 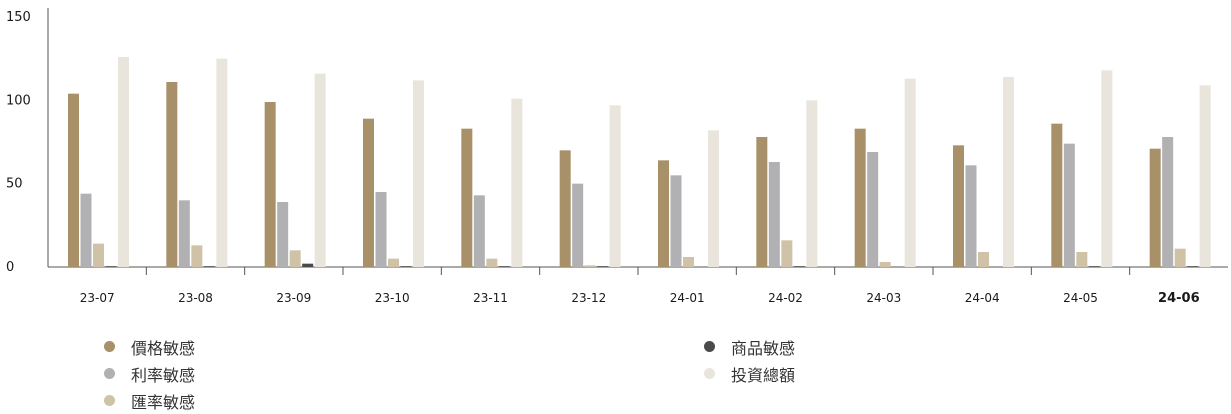 What do you see at coordinates (18, 17) in the screenshot?
I see `y-tick-label: 150` at bounding box center [18, 17].